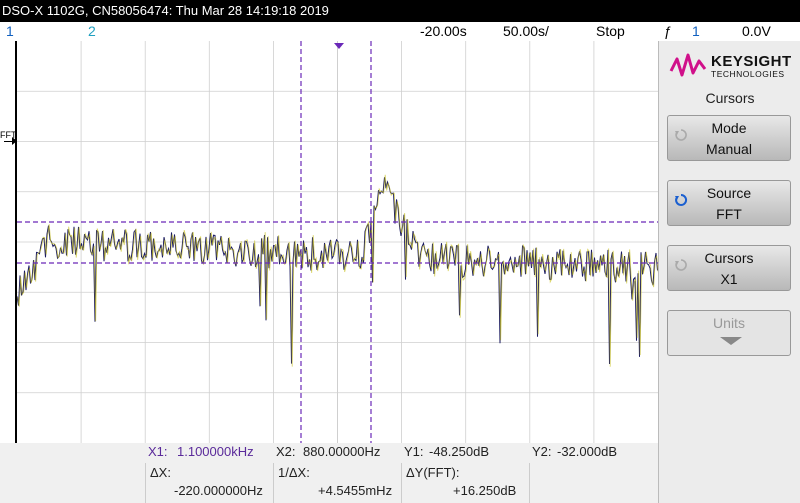 Image resolution: width=800 pixels, height=503 pixels. Describe the element at coordinates (443, 31) in the screenshot. I see `time-delay-readout: -20.00s` at that location.